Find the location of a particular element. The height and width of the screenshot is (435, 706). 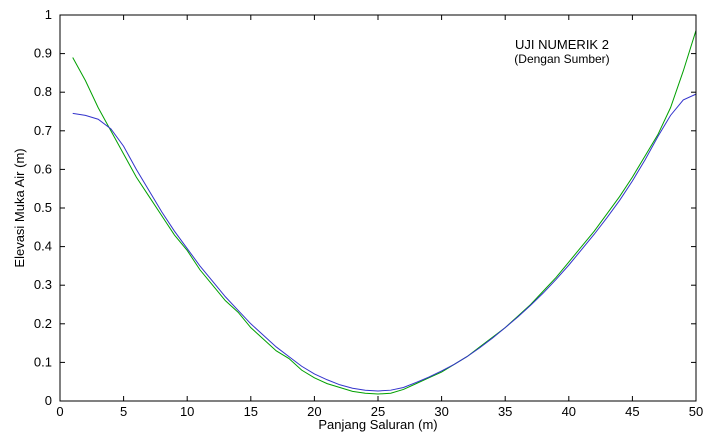

x-tick-label: 50 is located at coordinates (696, 411).